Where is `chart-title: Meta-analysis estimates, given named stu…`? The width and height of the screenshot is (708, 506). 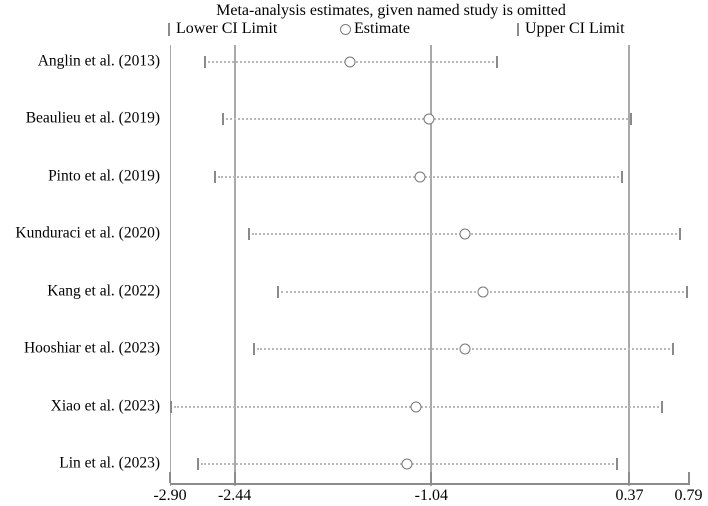 chart-title: Meta-analysis estimates, given named stu… is located at coordinates (391, 10).